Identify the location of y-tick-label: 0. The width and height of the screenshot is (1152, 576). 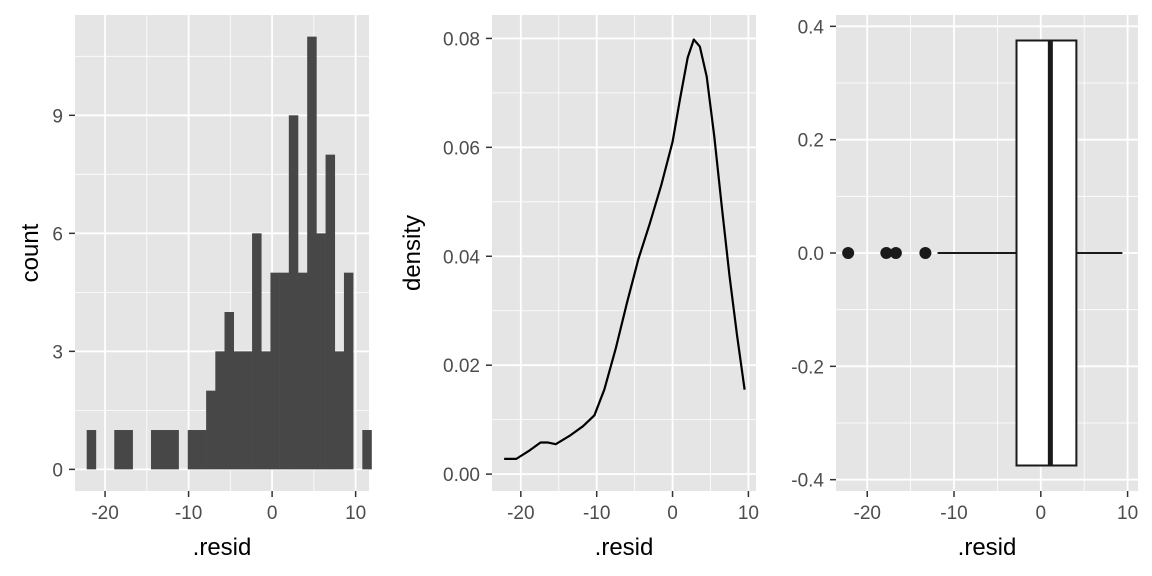
(57, 470).